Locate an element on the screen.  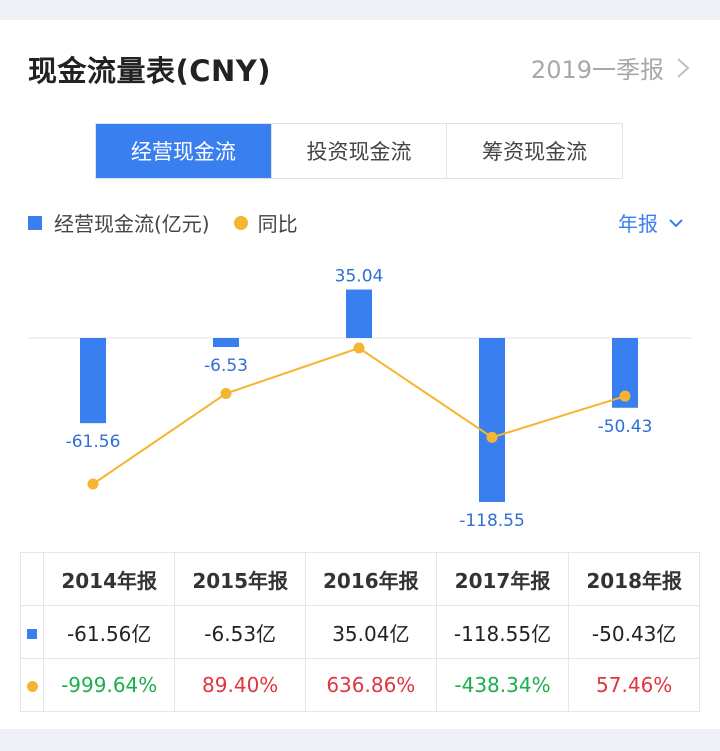
table-cell: -6.53亿 is located at coordinates (240, 632).